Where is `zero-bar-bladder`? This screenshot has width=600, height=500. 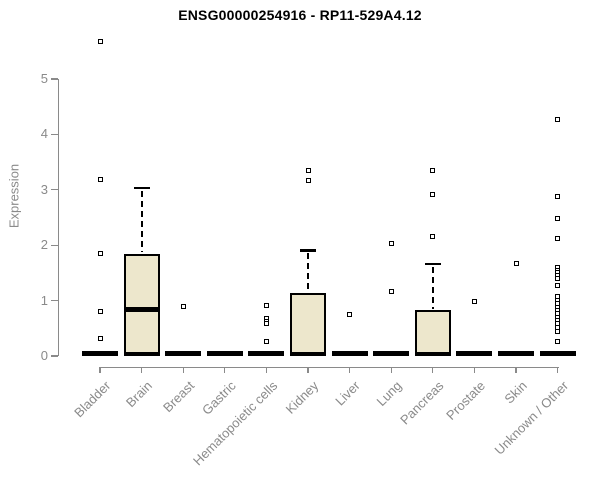 zero-bar-bladder is located at coordinates (100, 353).